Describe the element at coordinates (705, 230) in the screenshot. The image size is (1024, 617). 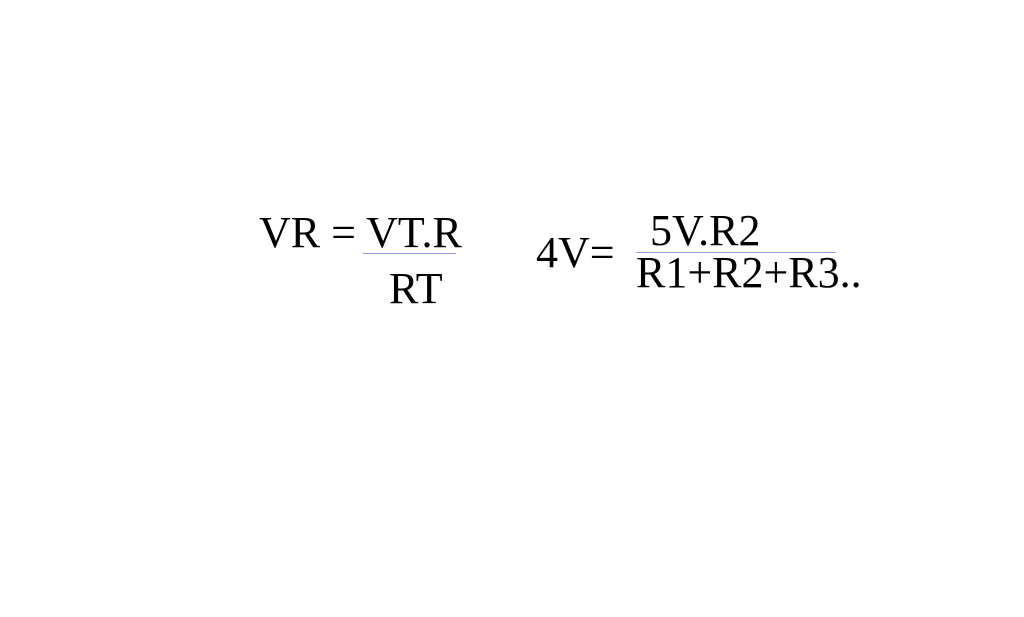
I see `formula2-numerator: 5V.R2` at that location.